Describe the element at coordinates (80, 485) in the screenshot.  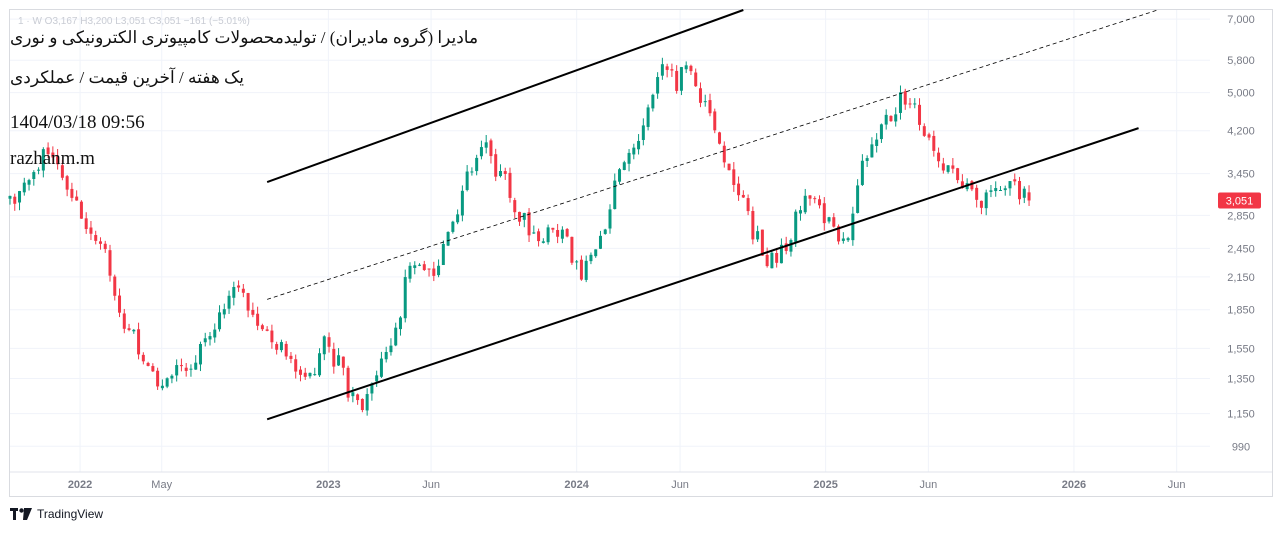
I see `x-tick-label: 2022` at that location.